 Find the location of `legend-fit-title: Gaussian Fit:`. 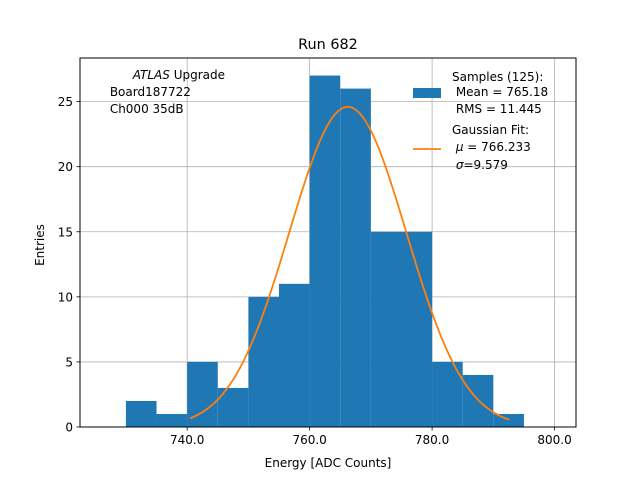

legend-fit-title: Gaussian Fit: is located at coordinates (490, 130).